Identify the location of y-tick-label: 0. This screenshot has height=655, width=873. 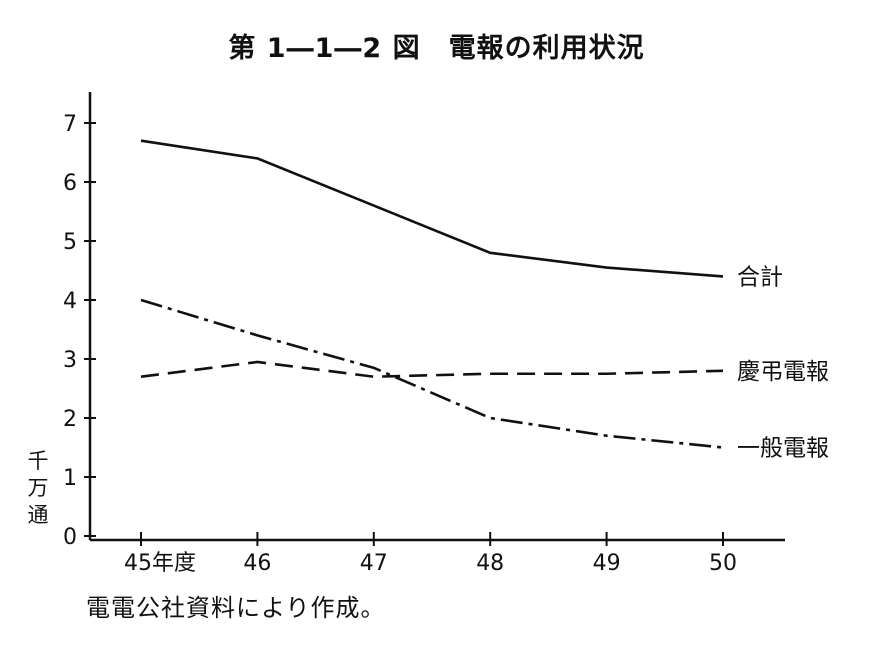
(70, 537).